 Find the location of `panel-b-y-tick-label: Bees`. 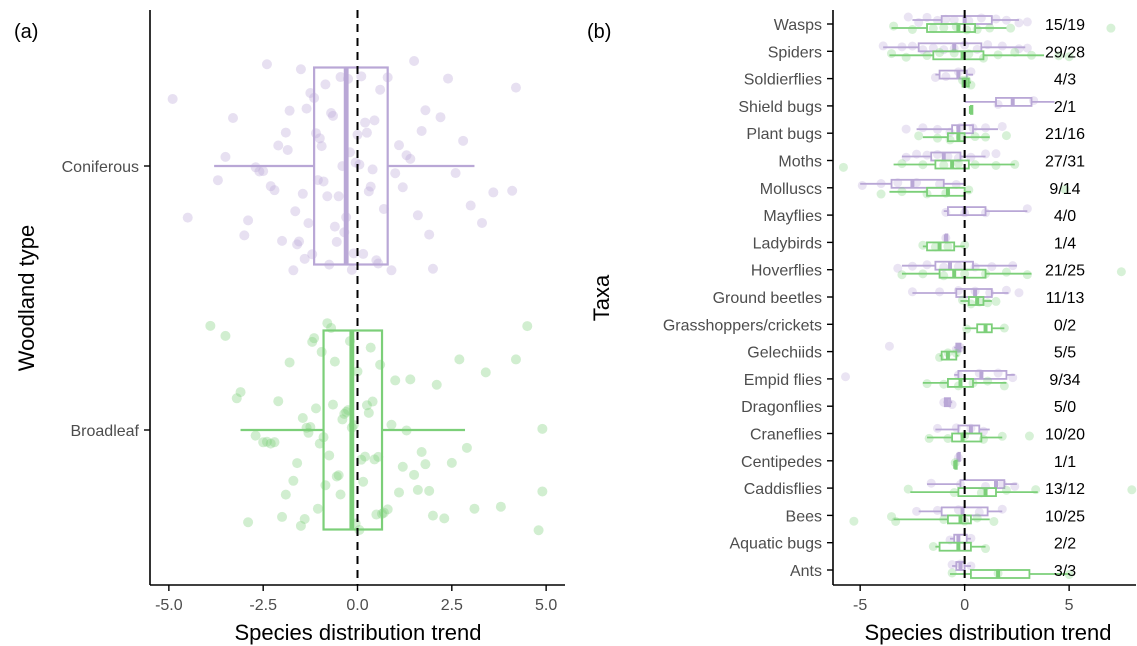

panel-b-y-tick-label: Bees is located at coordinates (804, 516).